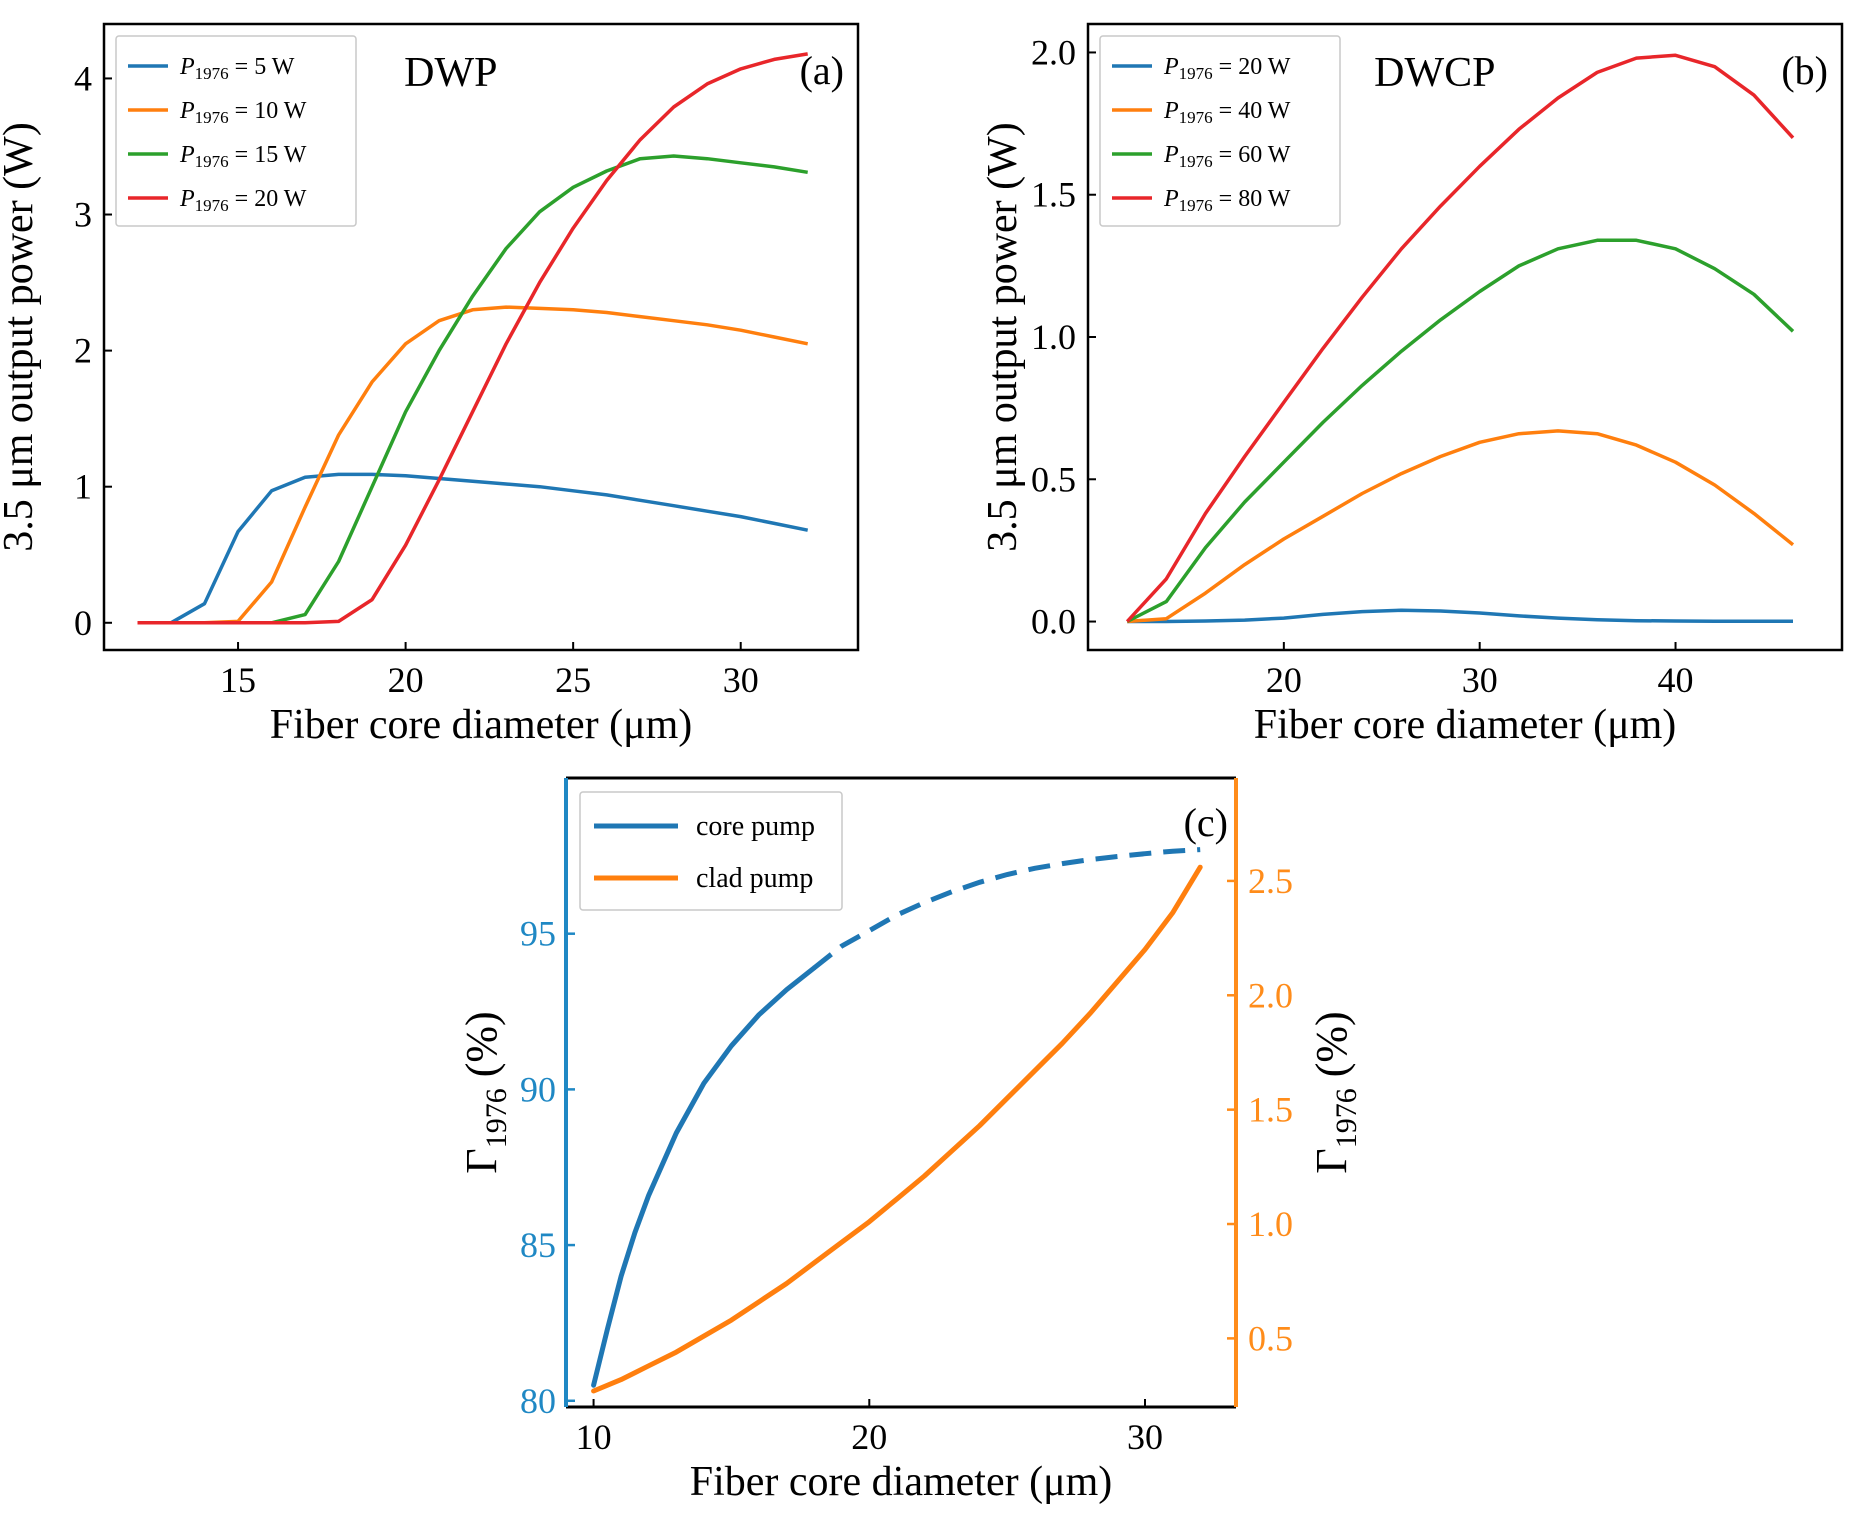  I want to click on panel-label: (c), so click(1206, 822).